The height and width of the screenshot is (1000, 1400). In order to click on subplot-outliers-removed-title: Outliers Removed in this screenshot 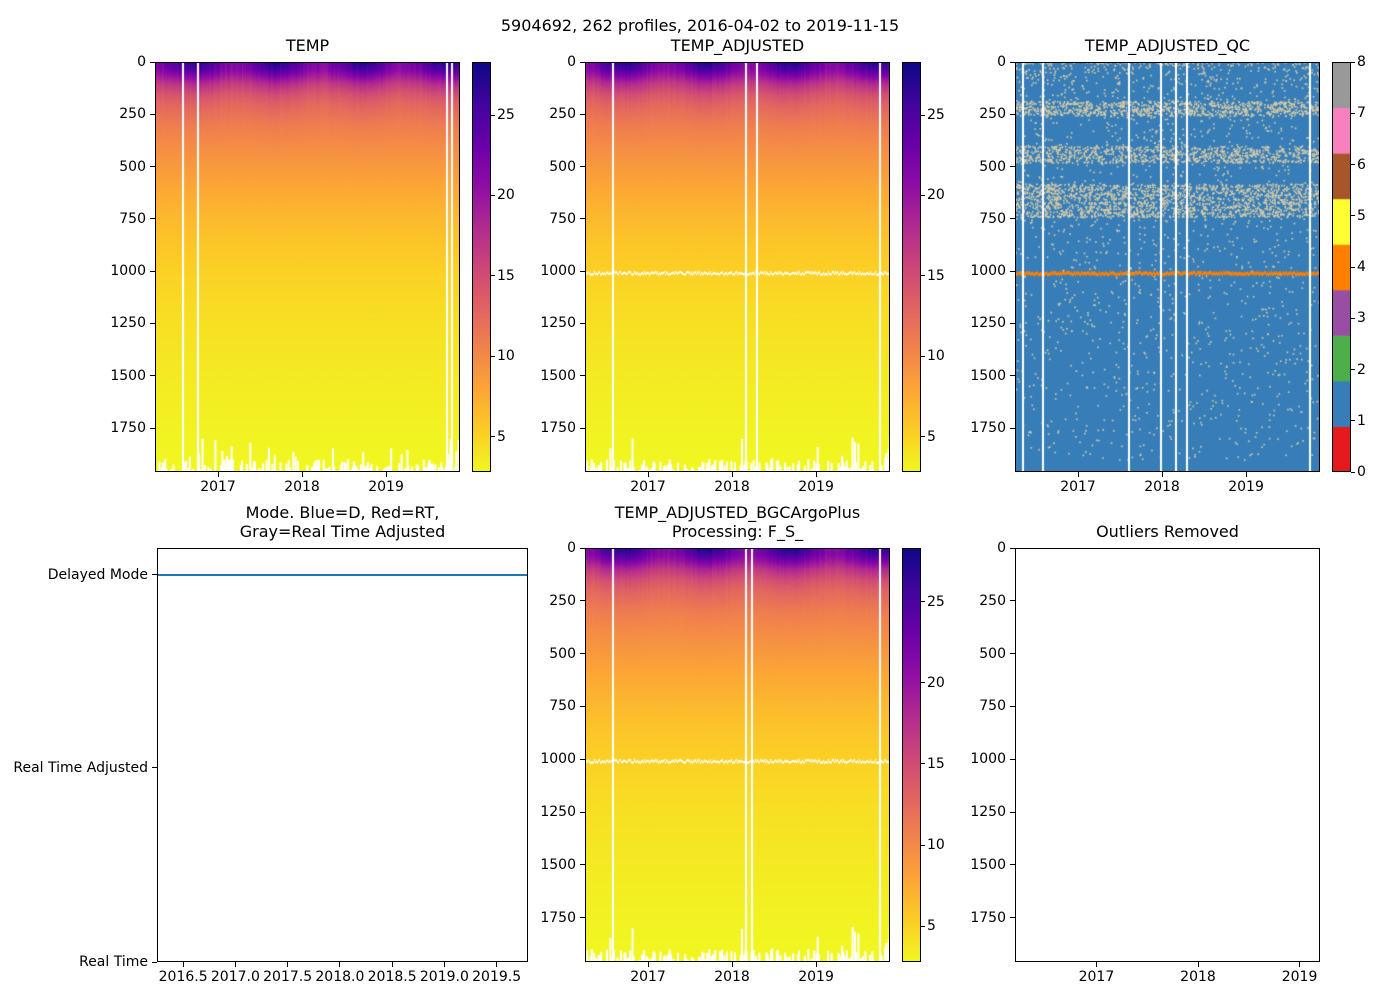, I will do `click(1167, 531)`.